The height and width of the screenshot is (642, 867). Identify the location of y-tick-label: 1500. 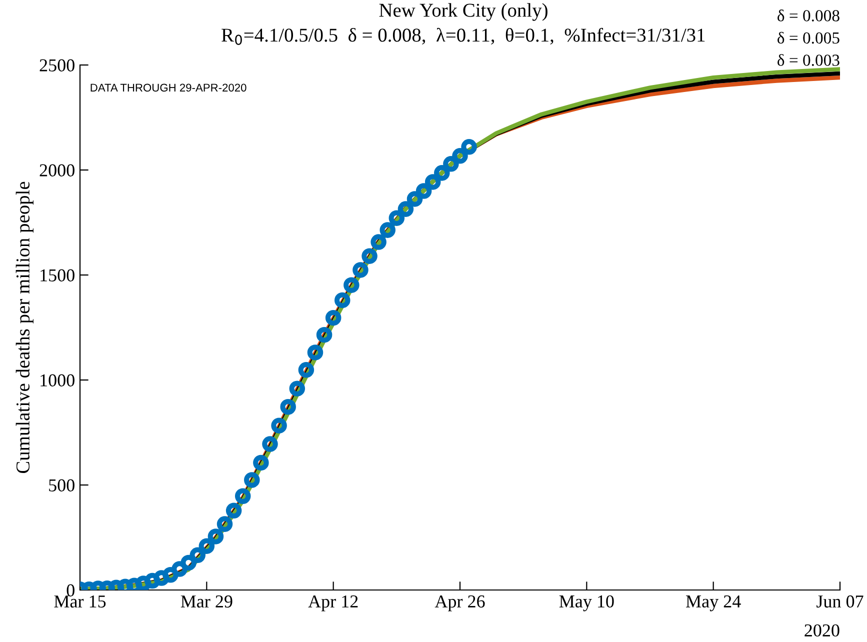
(57, 275).